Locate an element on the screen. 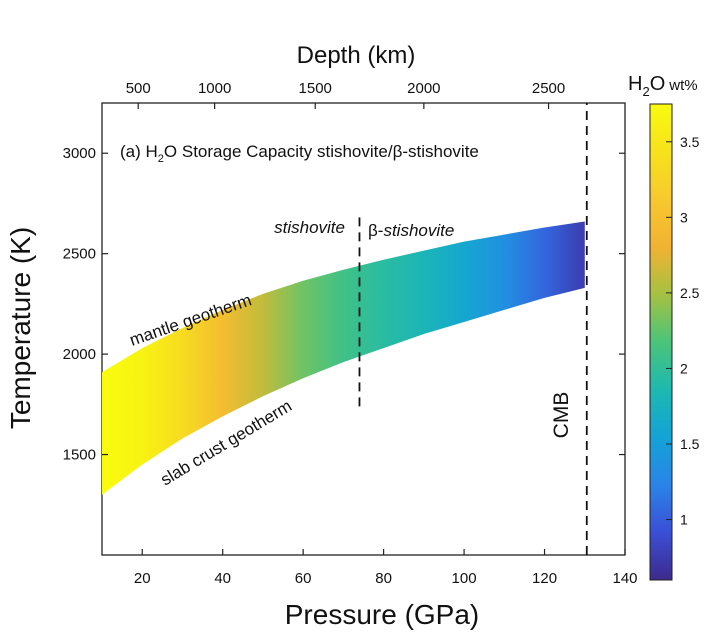 Image resolution: width=727 pixels, height=640 pixels. y-tick-label: 1500 is located at coordinates (79, 455).